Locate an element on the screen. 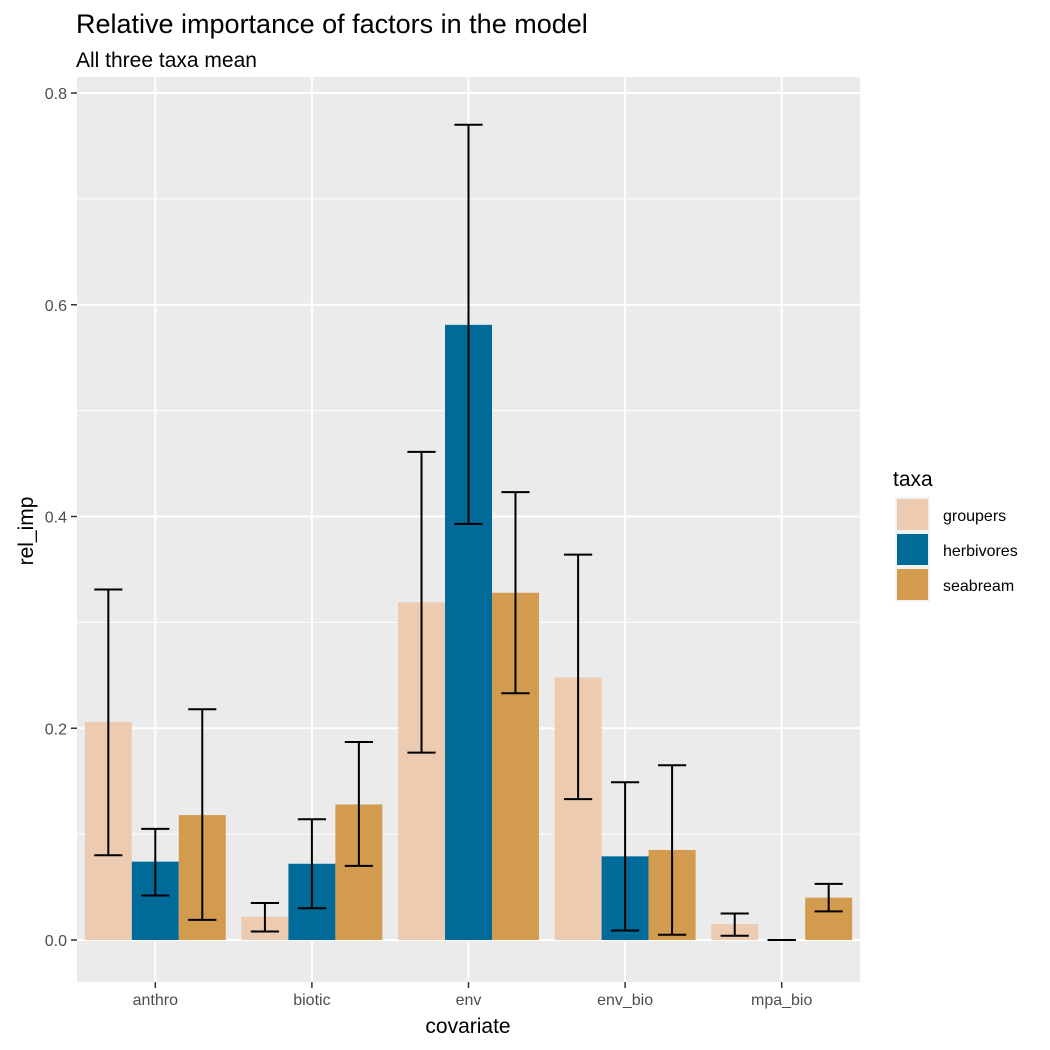 This screenshot has height=1050, width=1050. y-tick-label: 0.4 is located at coordinates (56, 518).